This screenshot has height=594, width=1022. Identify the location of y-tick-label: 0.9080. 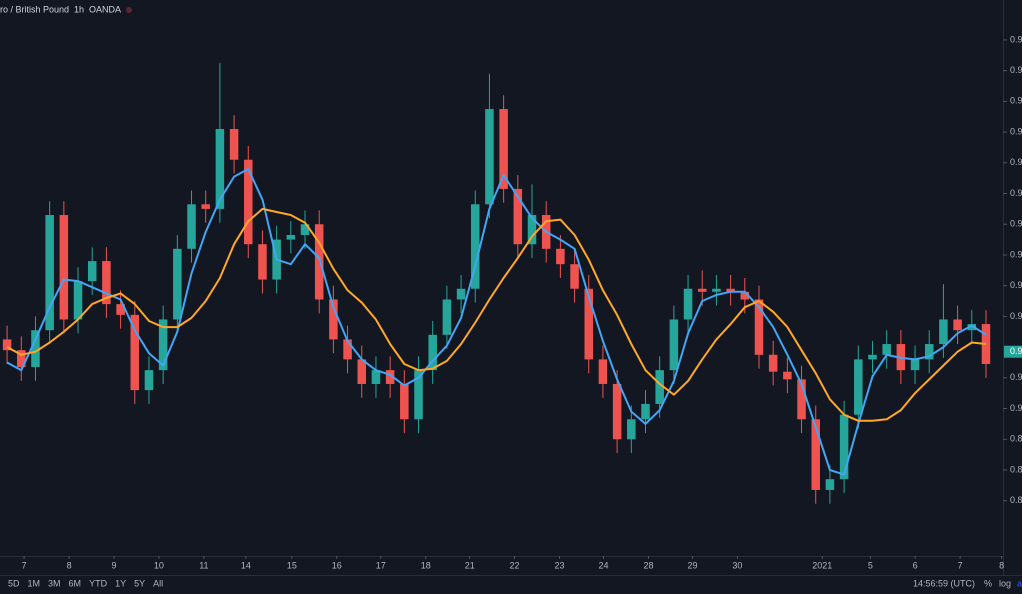
(1016, 285).